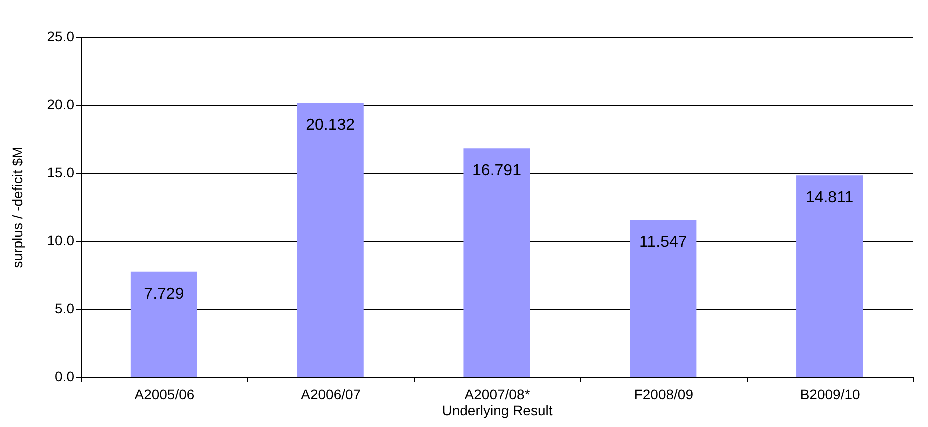 Image resolution: width=928 pixels, height=427 pixels. What do you see at coordinates (664, 394) in the screenshot?
I see `x-tick-label: F2008/09` at bounding box center [664, 394].